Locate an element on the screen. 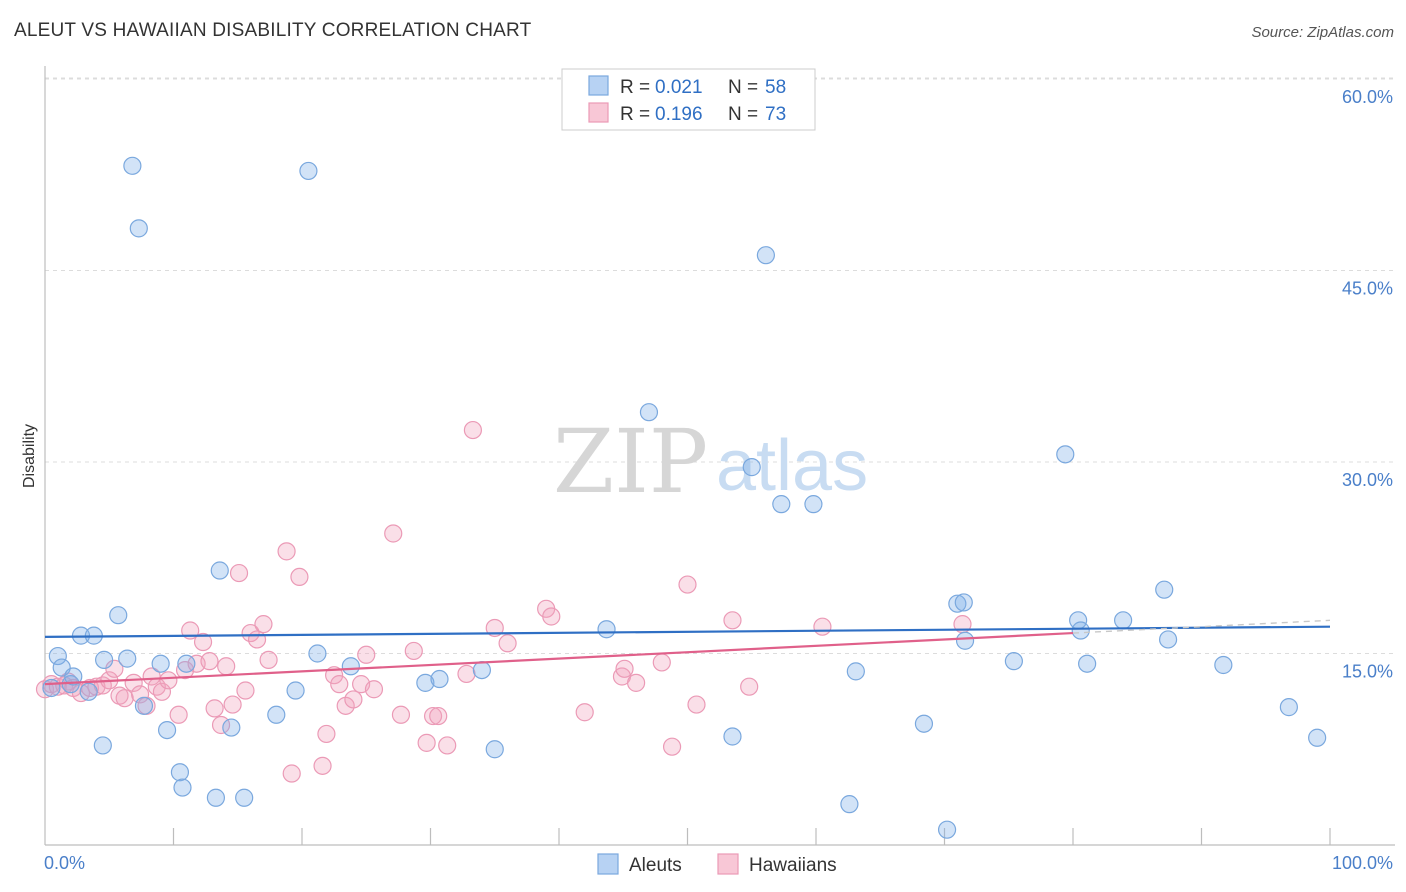  legend-aleuts-swatch is located at coordinates (608, 864).